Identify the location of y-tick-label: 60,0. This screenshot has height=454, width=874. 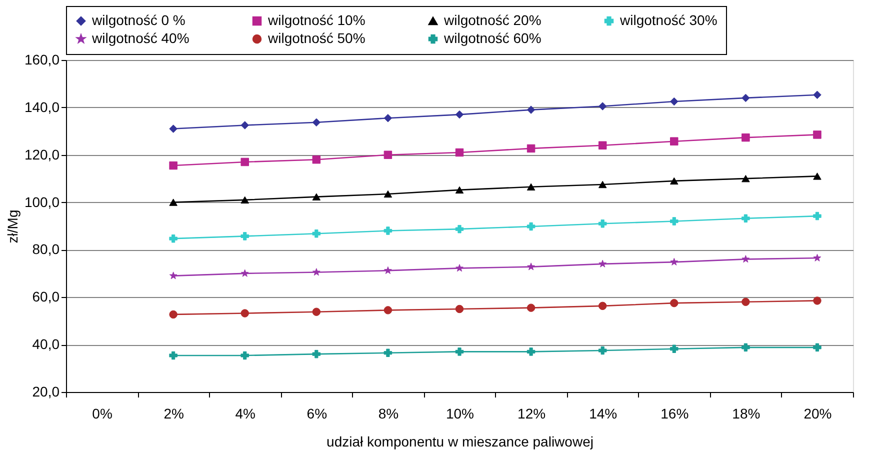
(46, 296).